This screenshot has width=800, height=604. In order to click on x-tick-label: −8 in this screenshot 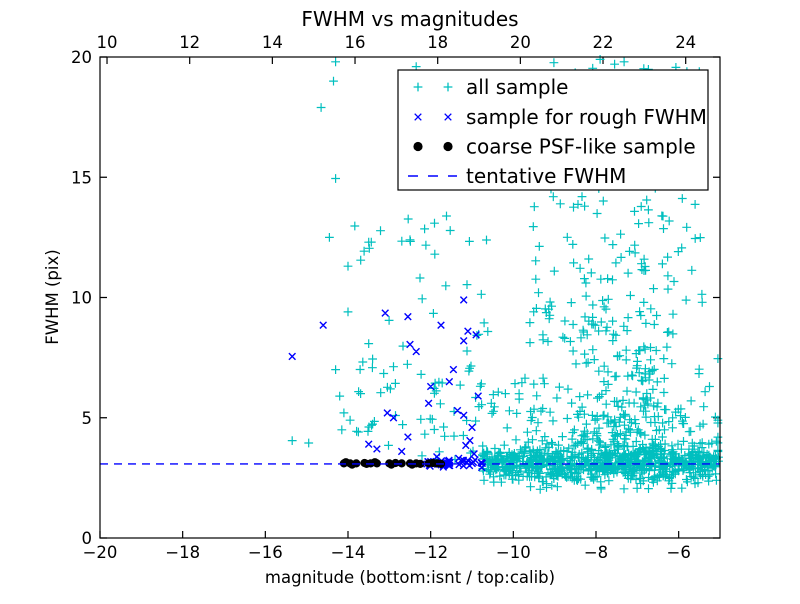, I will do `click(596, 552)`.